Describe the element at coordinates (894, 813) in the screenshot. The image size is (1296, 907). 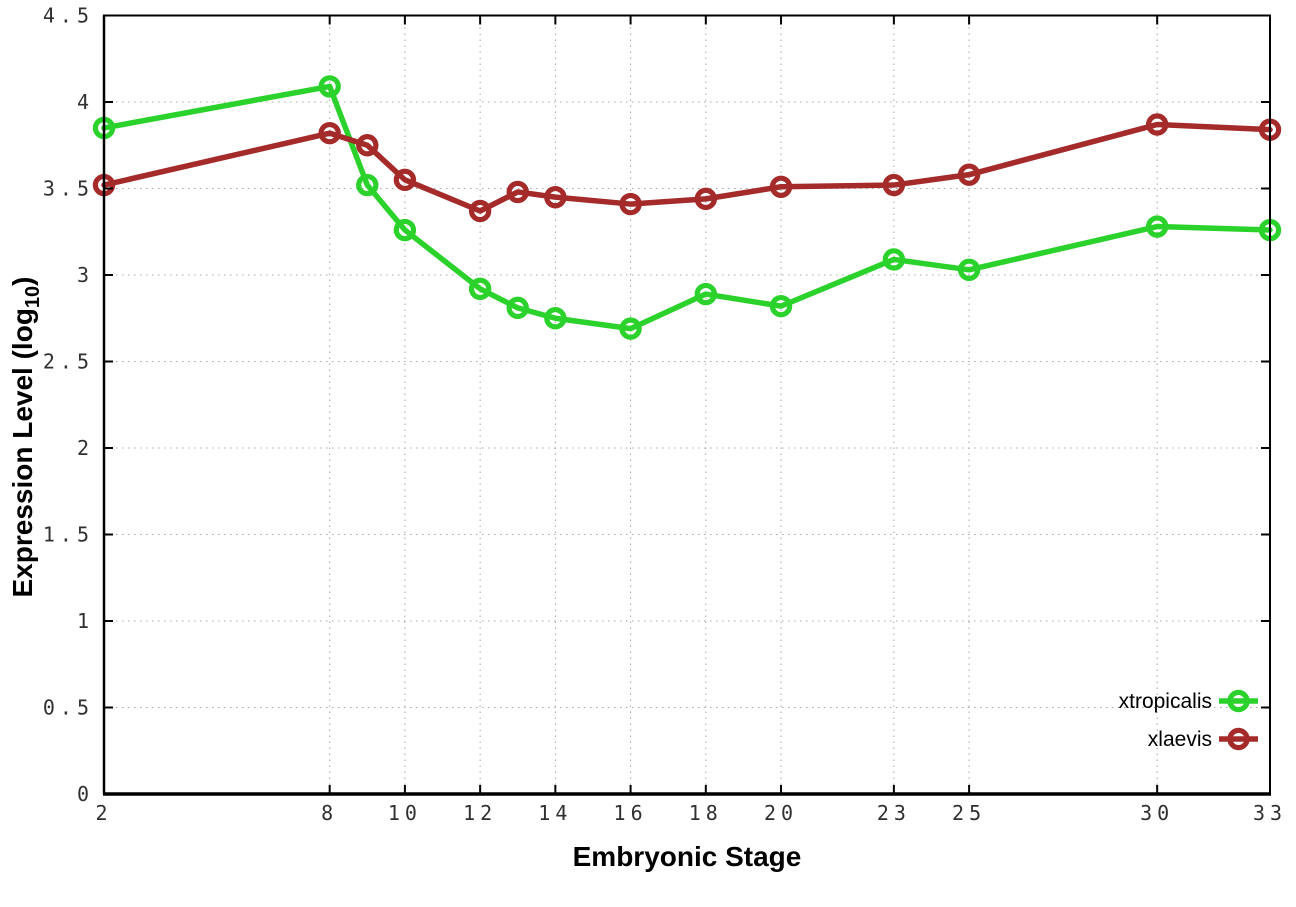
I see `x-tick-label: 23` at that location.